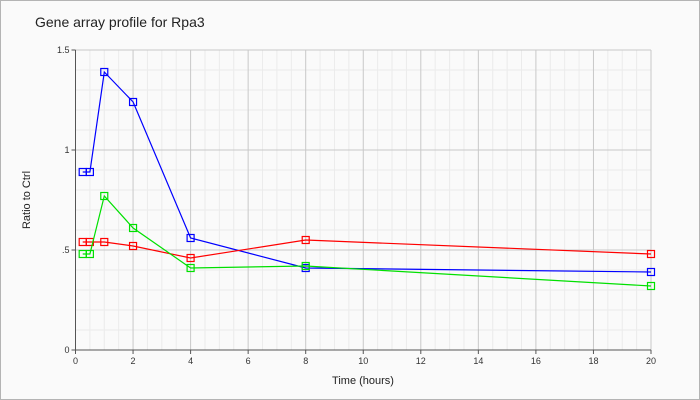  I want to click on x-axis-label: Time (hours), so click(363, 381).